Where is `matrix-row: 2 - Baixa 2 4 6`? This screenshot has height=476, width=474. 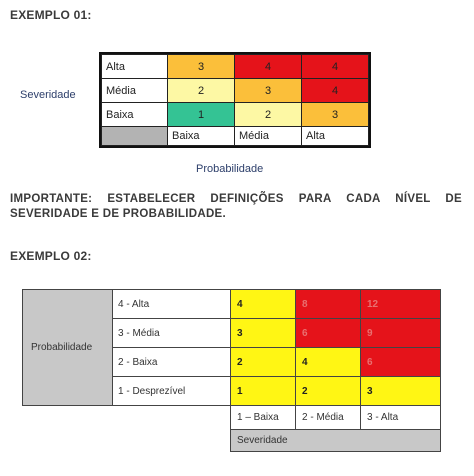
matrix-row: 2 - Baixa 2 4 6 is located at coordinates (232, 362).